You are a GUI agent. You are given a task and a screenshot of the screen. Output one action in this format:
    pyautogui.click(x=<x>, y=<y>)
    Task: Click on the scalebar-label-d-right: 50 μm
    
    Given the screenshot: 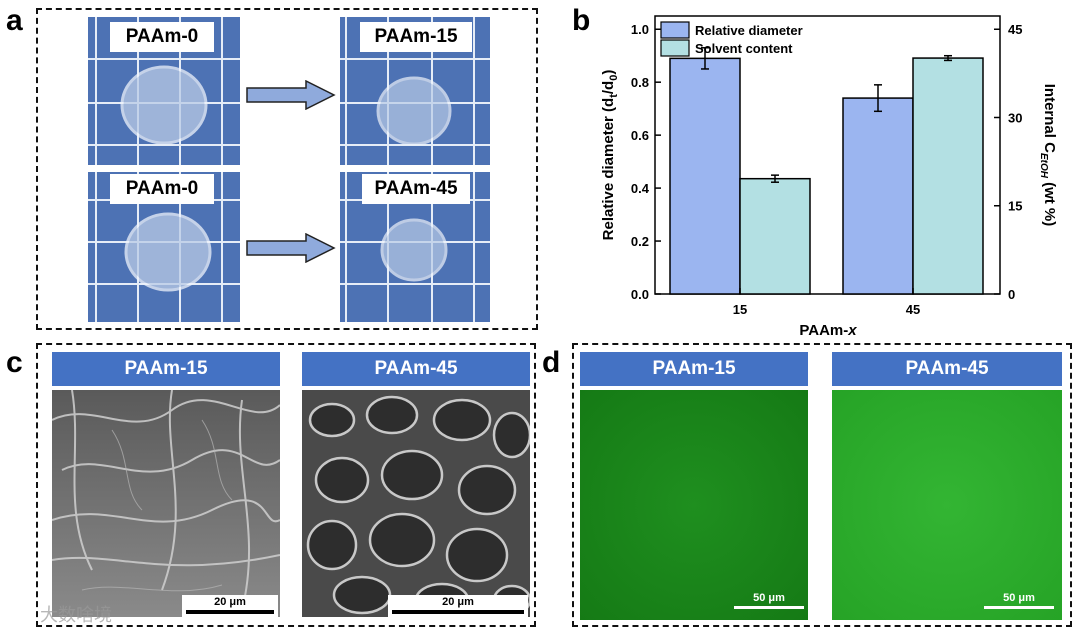 What is the action you would take?
    pyautogui.click(x=1019, y=598)
    